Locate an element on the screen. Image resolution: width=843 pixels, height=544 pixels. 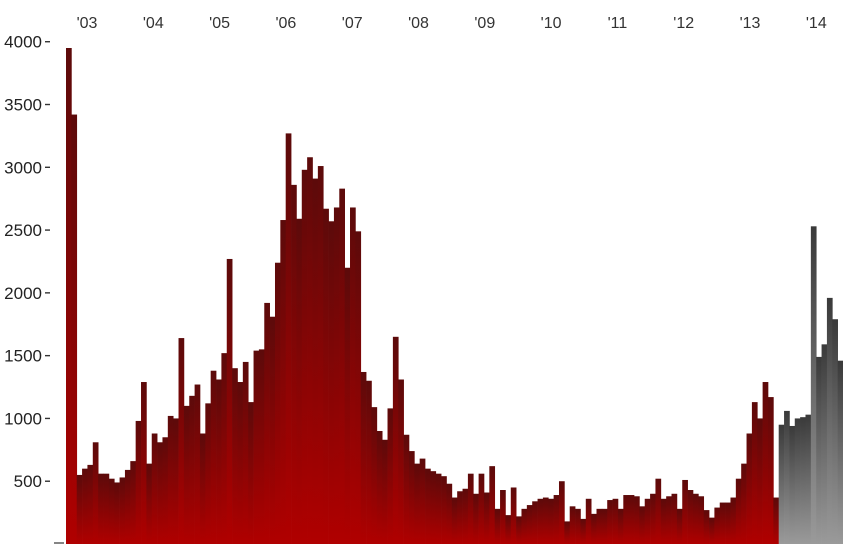
x-tick-label: '07 is located at coordinates (352, 23).